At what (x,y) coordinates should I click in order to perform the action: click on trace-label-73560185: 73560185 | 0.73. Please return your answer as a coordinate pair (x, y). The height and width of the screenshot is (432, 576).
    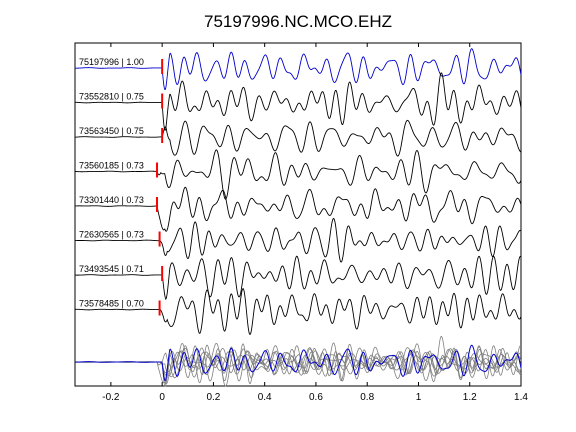
    Looking at the image, I should click on (111, 166).